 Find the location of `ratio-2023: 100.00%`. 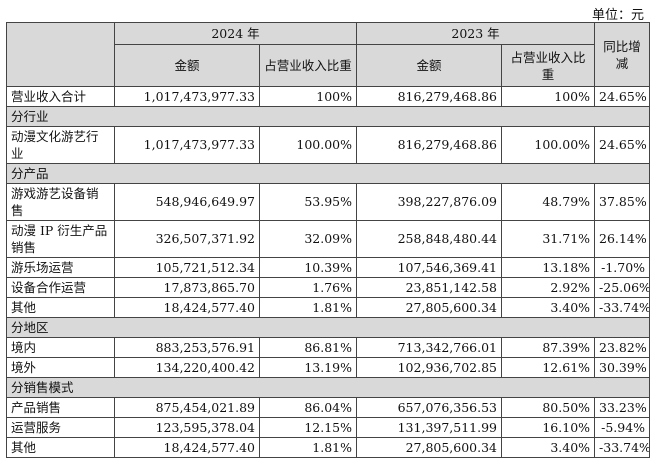

ratio-2023: 100.00% is located at coordinates (548, 145).